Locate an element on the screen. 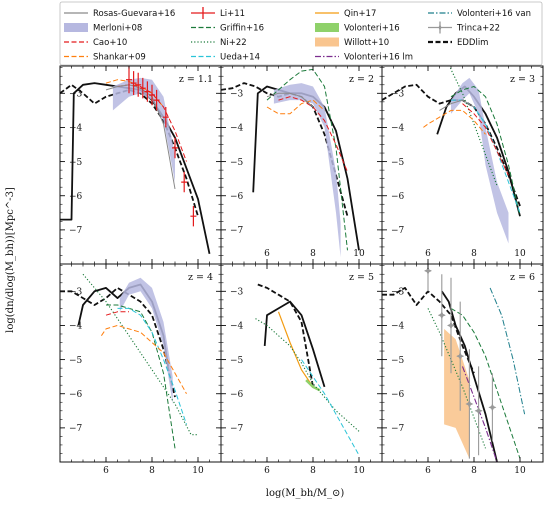 The image size is (550, 507). series-volonteri-p5 is located at coordinates (313, 385).